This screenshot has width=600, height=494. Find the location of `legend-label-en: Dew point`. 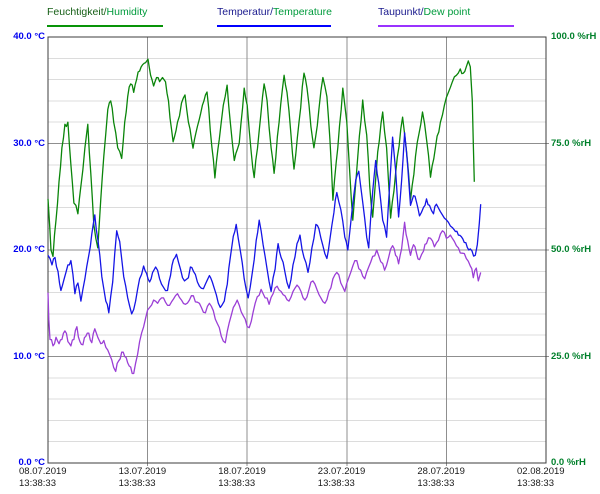

legend-label-en: Dew point is located at coordinates (447, 12).